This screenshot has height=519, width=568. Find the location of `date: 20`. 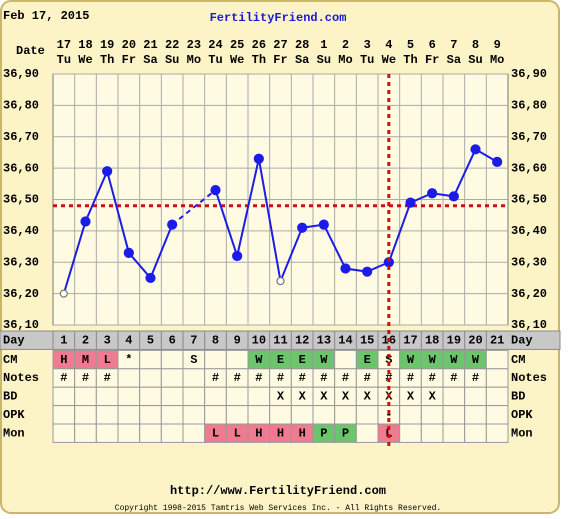

date: 20 is located at coordinates (129, 45).